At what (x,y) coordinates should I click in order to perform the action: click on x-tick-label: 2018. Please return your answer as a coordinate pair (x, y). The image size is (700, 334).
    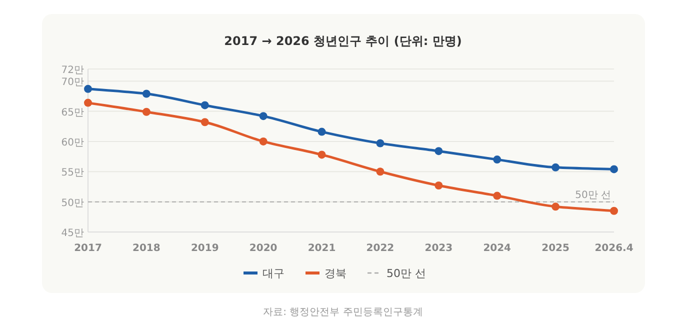
    Looking at the image, I should click on (146, 248).